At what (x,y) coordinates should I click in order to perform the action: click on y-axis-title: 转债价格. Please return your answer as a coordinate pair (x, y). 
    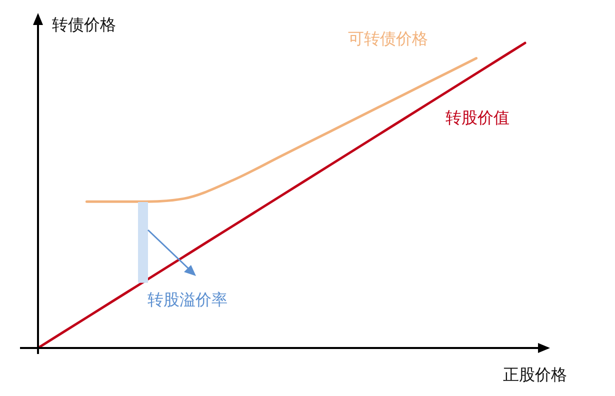
    Looking at the image, I should click on (84, 25).